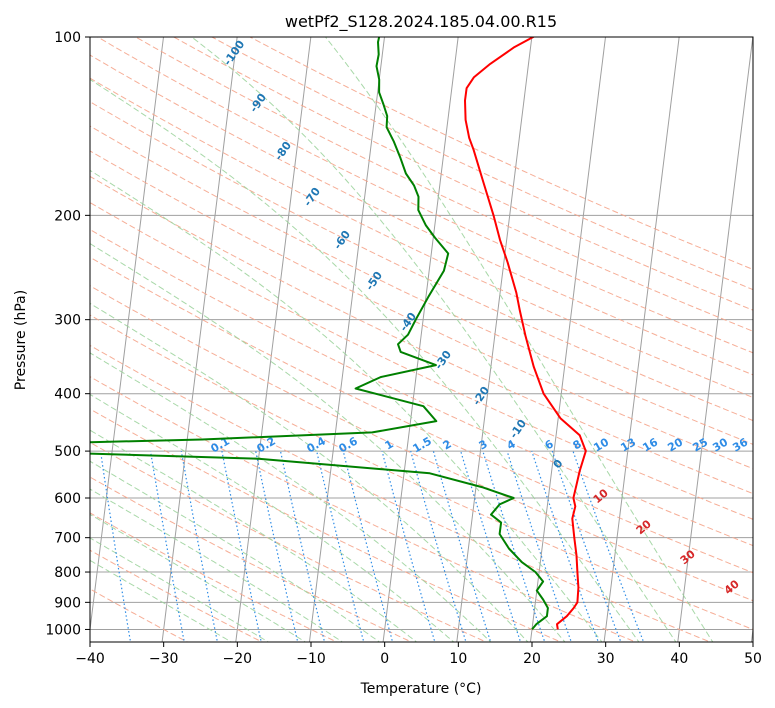  What do you see at coordinates (389, 444) in the screenshot?
I see `mixing-ratio-label: 1` at bounding box center [389, 444].